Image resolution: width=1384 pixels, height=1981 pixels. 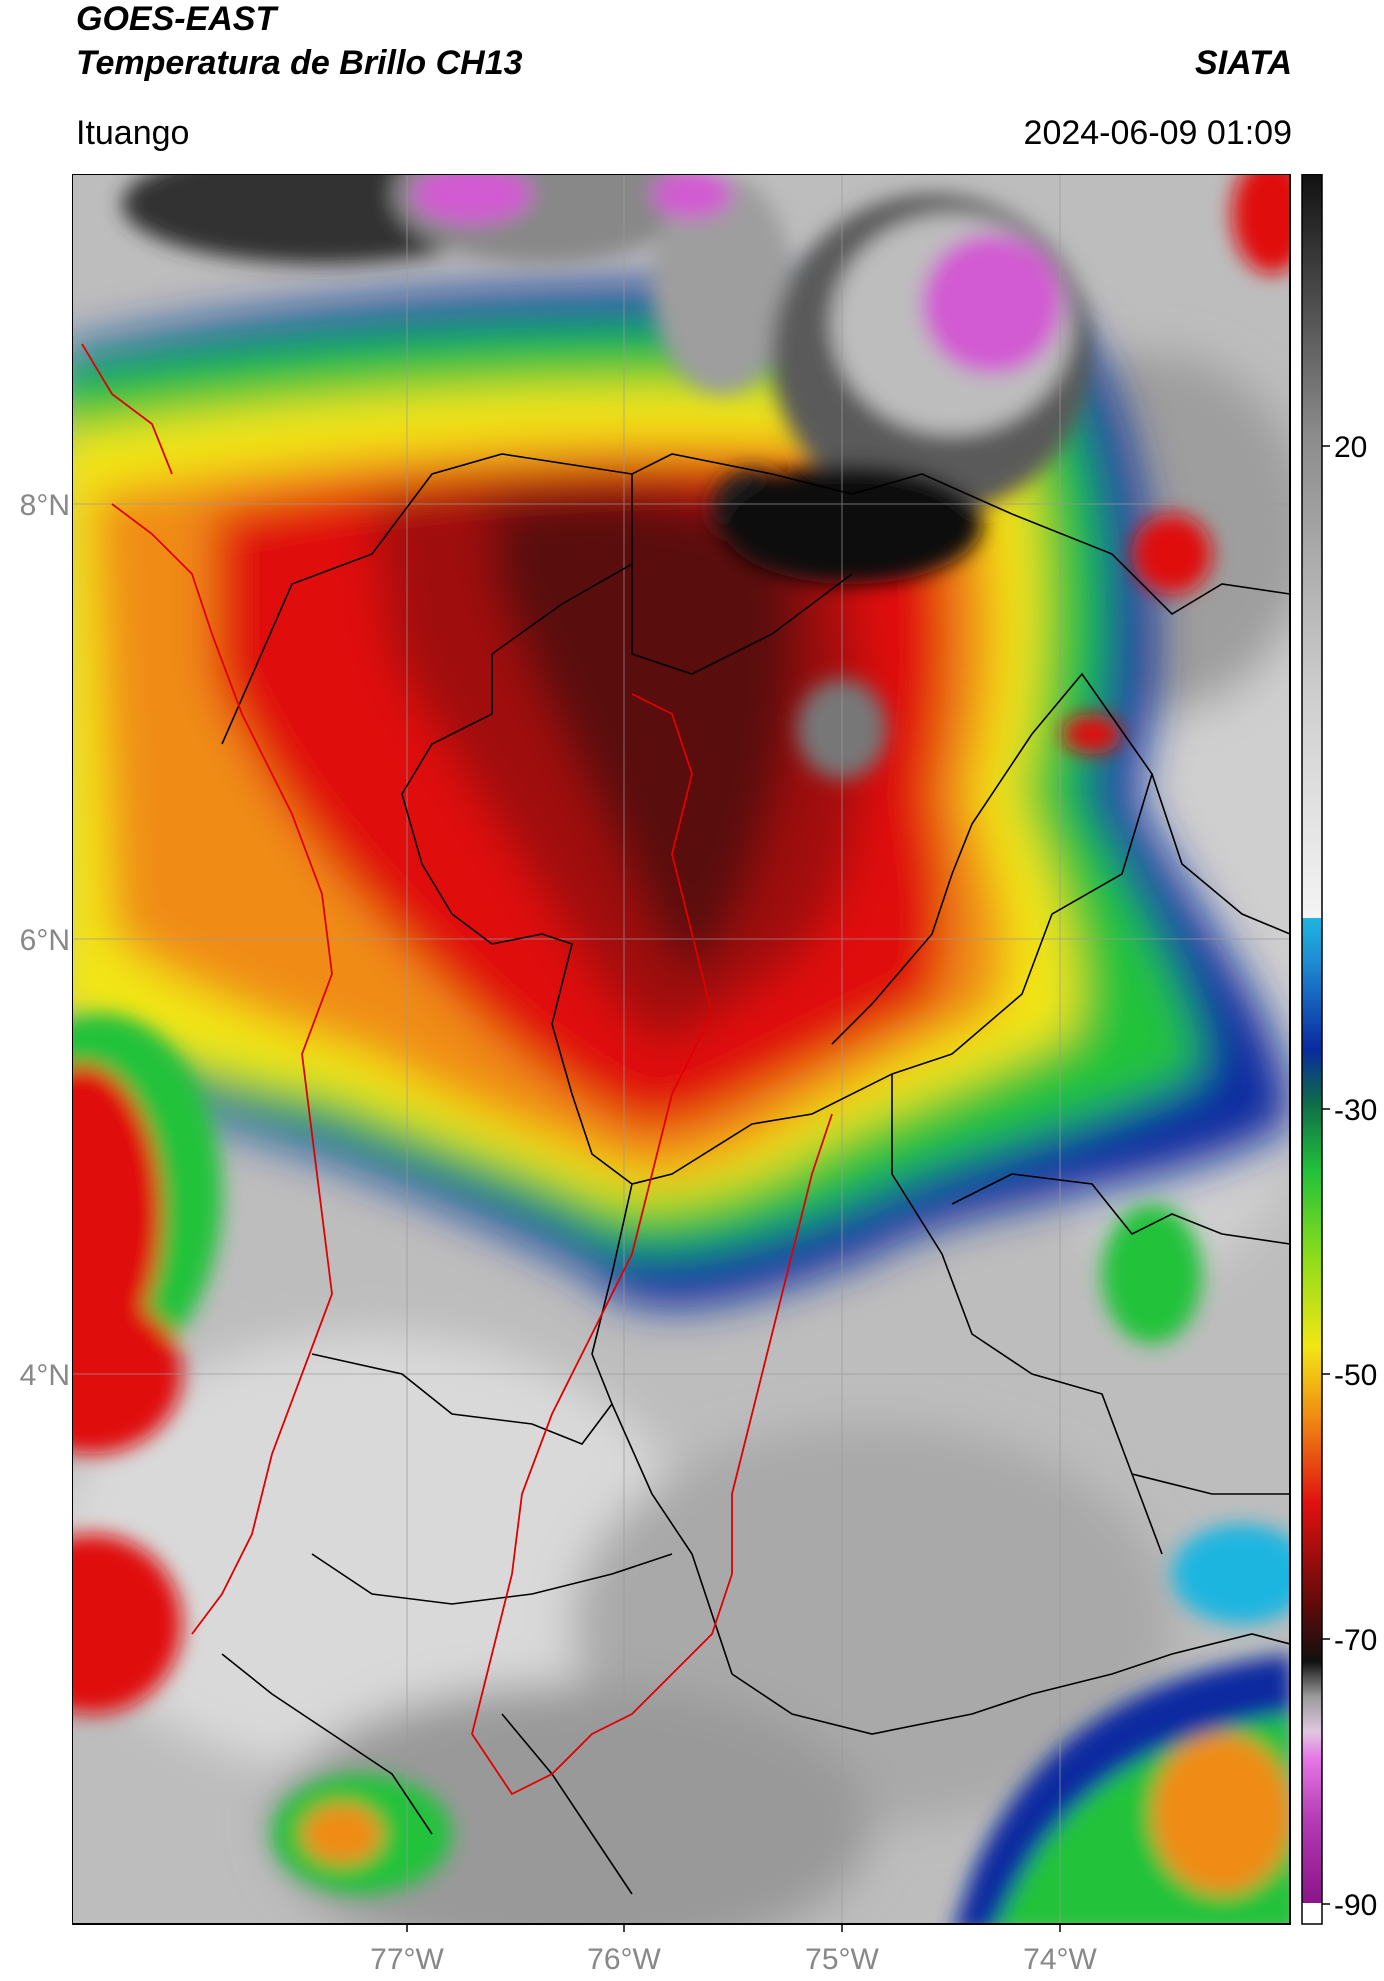 What do you see at coordinates (1355, 1375) in the screenshot?
I see `colorbar-tick-label: -50` at bounding box center [1355, 1375].